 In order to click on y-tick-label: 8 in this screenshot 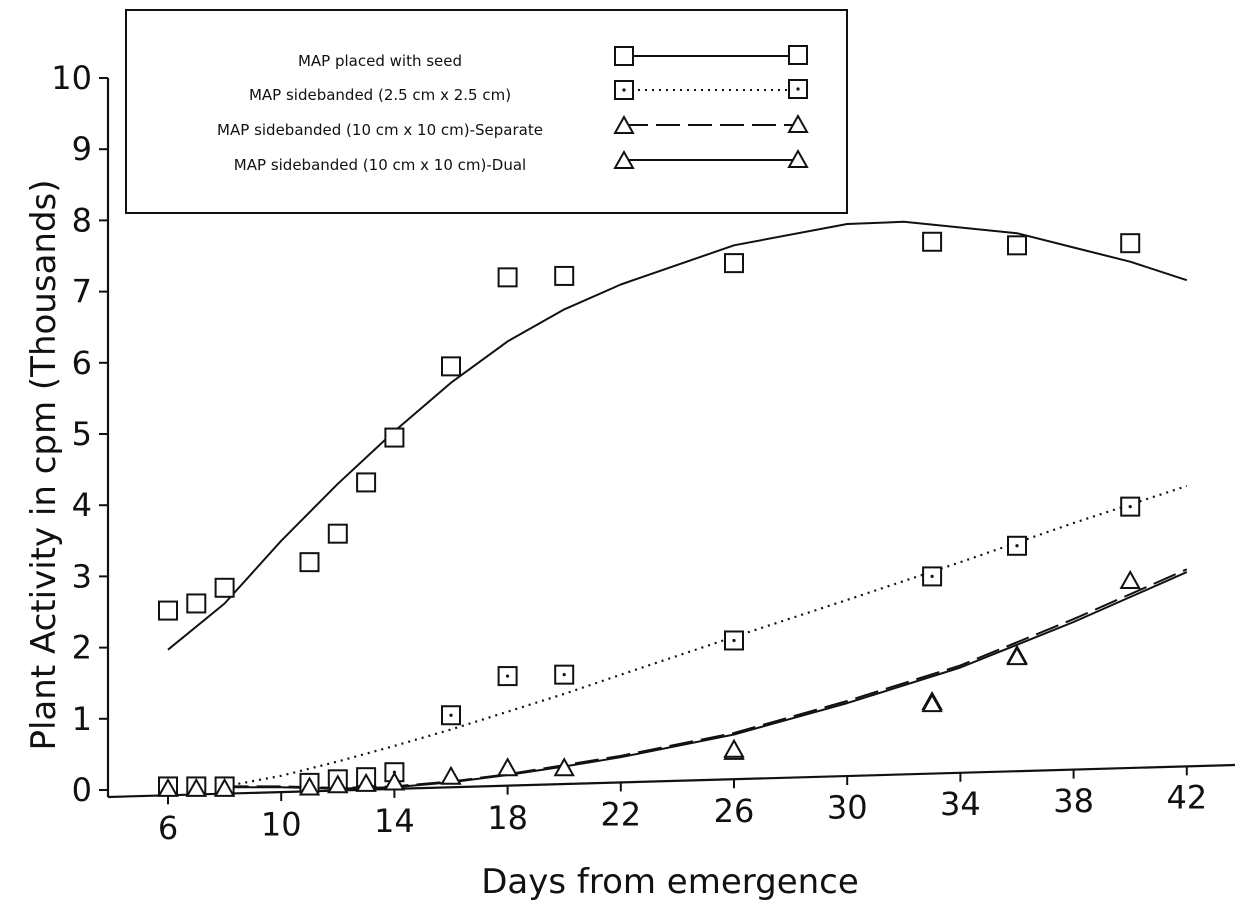, I will do `click(82, 220)`.